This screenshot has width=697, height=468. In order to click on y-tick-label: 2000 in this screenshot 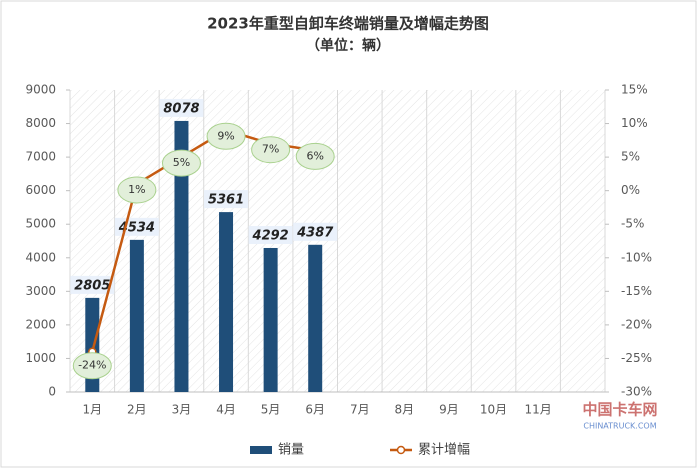, I will do `click(40, 324)`.